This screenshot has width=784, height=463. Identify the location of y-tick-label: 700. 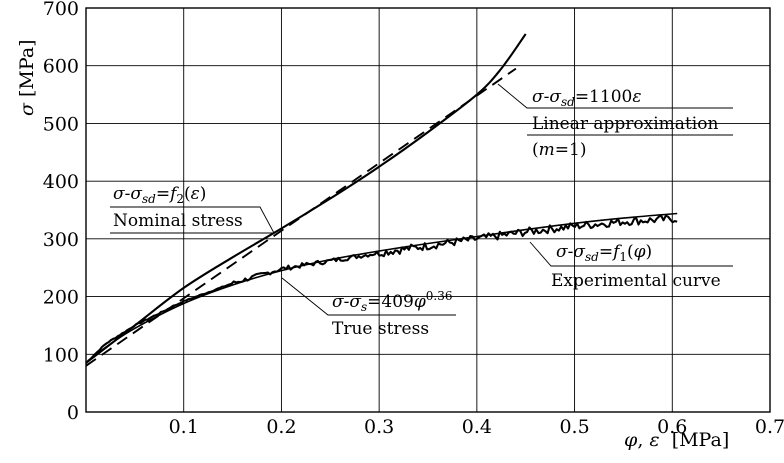
(61, 10).